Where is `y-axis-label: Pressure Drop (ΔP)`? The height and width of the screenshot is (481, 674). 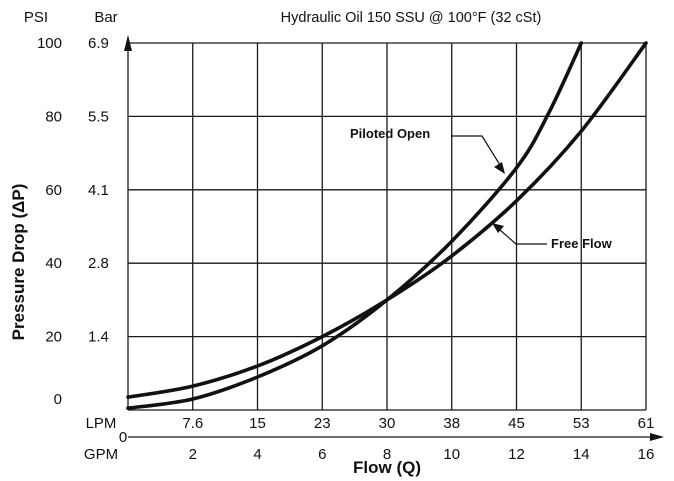
y-axis-label: Pressure Drop (ΔP) is located at coordinates (18, 262).